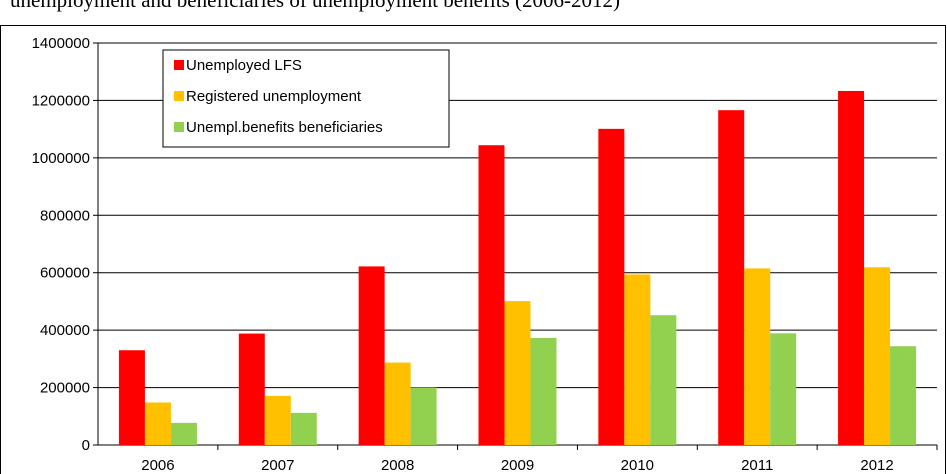  Describe the element at coordinates (157, 465) in the screenshot. I see `x-tick-label: 2006` at that location.